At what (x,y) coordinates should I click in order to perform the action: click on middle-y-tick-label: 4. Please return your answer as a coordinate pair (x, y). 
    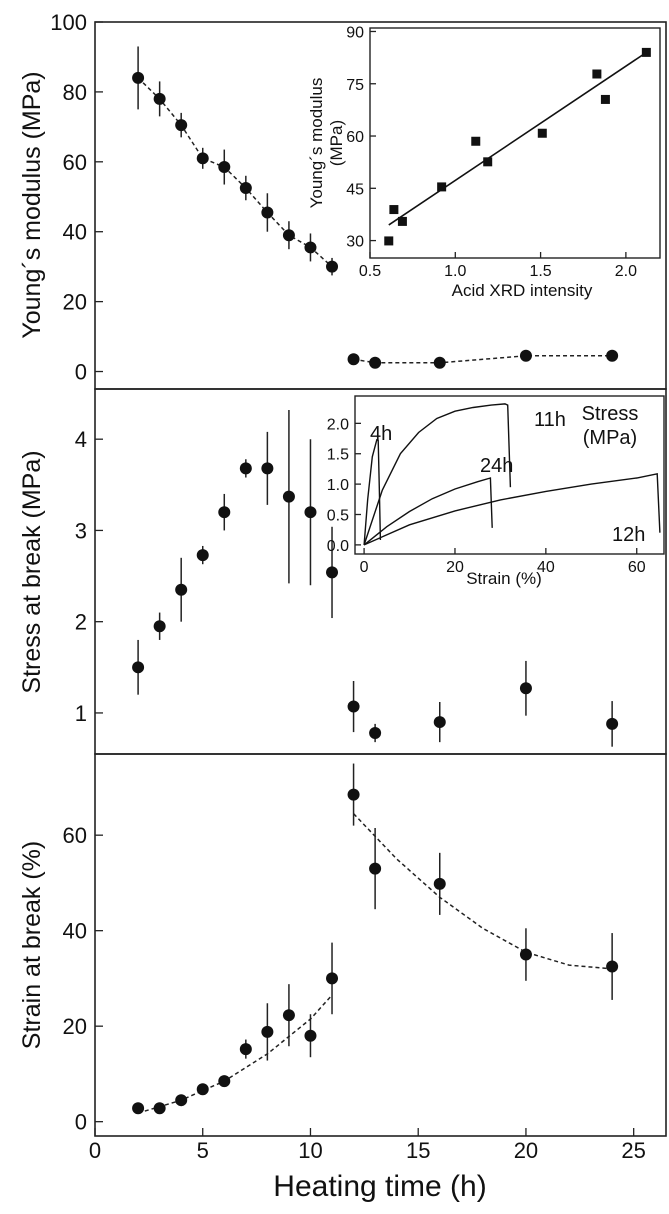
    Looking at the image, I should click on (81, 439).